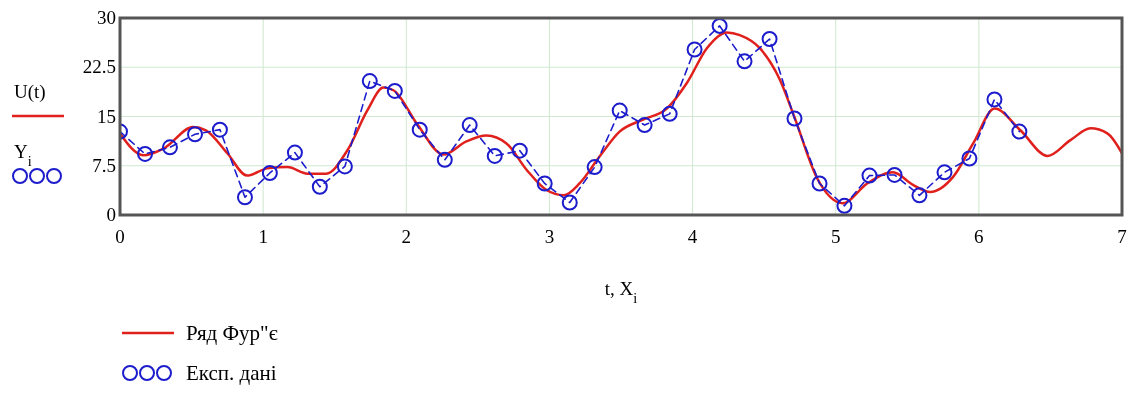  I want to click on x-tick-label: 7, so click(1122, 236).